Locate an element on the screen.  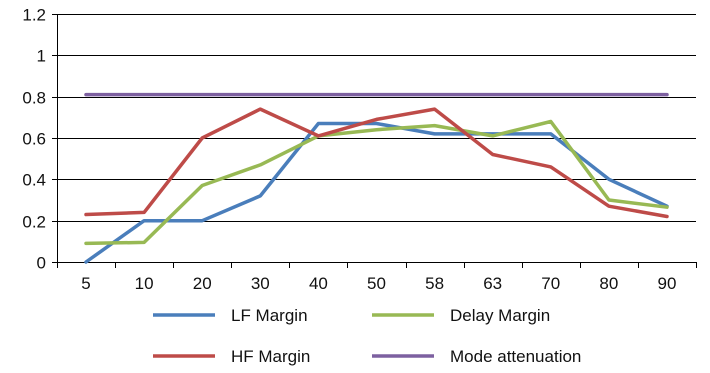
y-axis-tick-labels: 0 0.2 0.4 0.6 0.8 1 1.2 is located at coordinates (34, 139).